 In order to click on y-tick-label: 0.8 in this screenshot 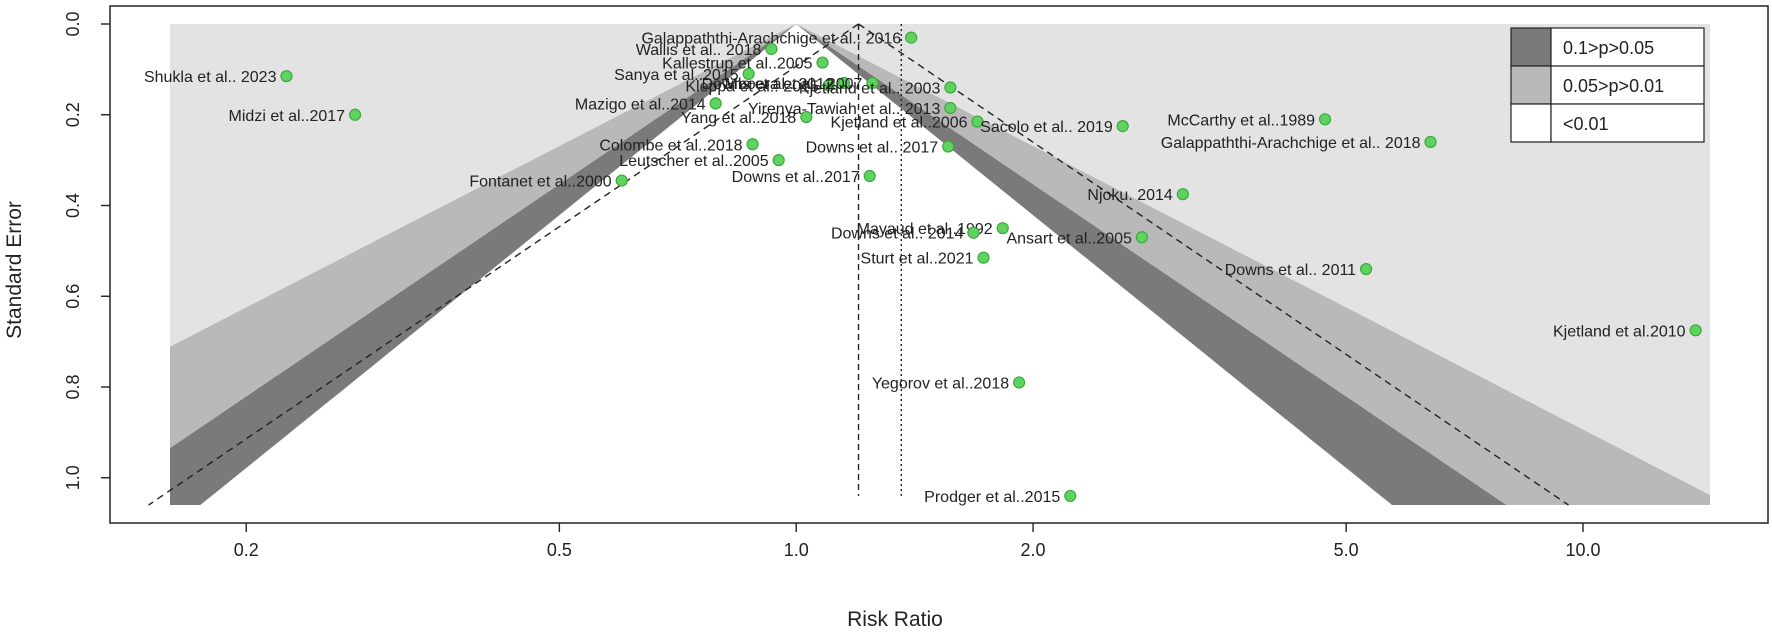, I will do `click(73, 387)`.